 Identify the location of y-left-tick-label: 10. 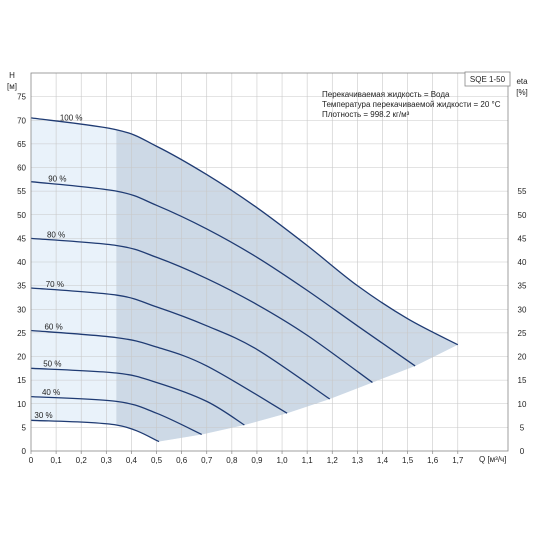
(21, 404).